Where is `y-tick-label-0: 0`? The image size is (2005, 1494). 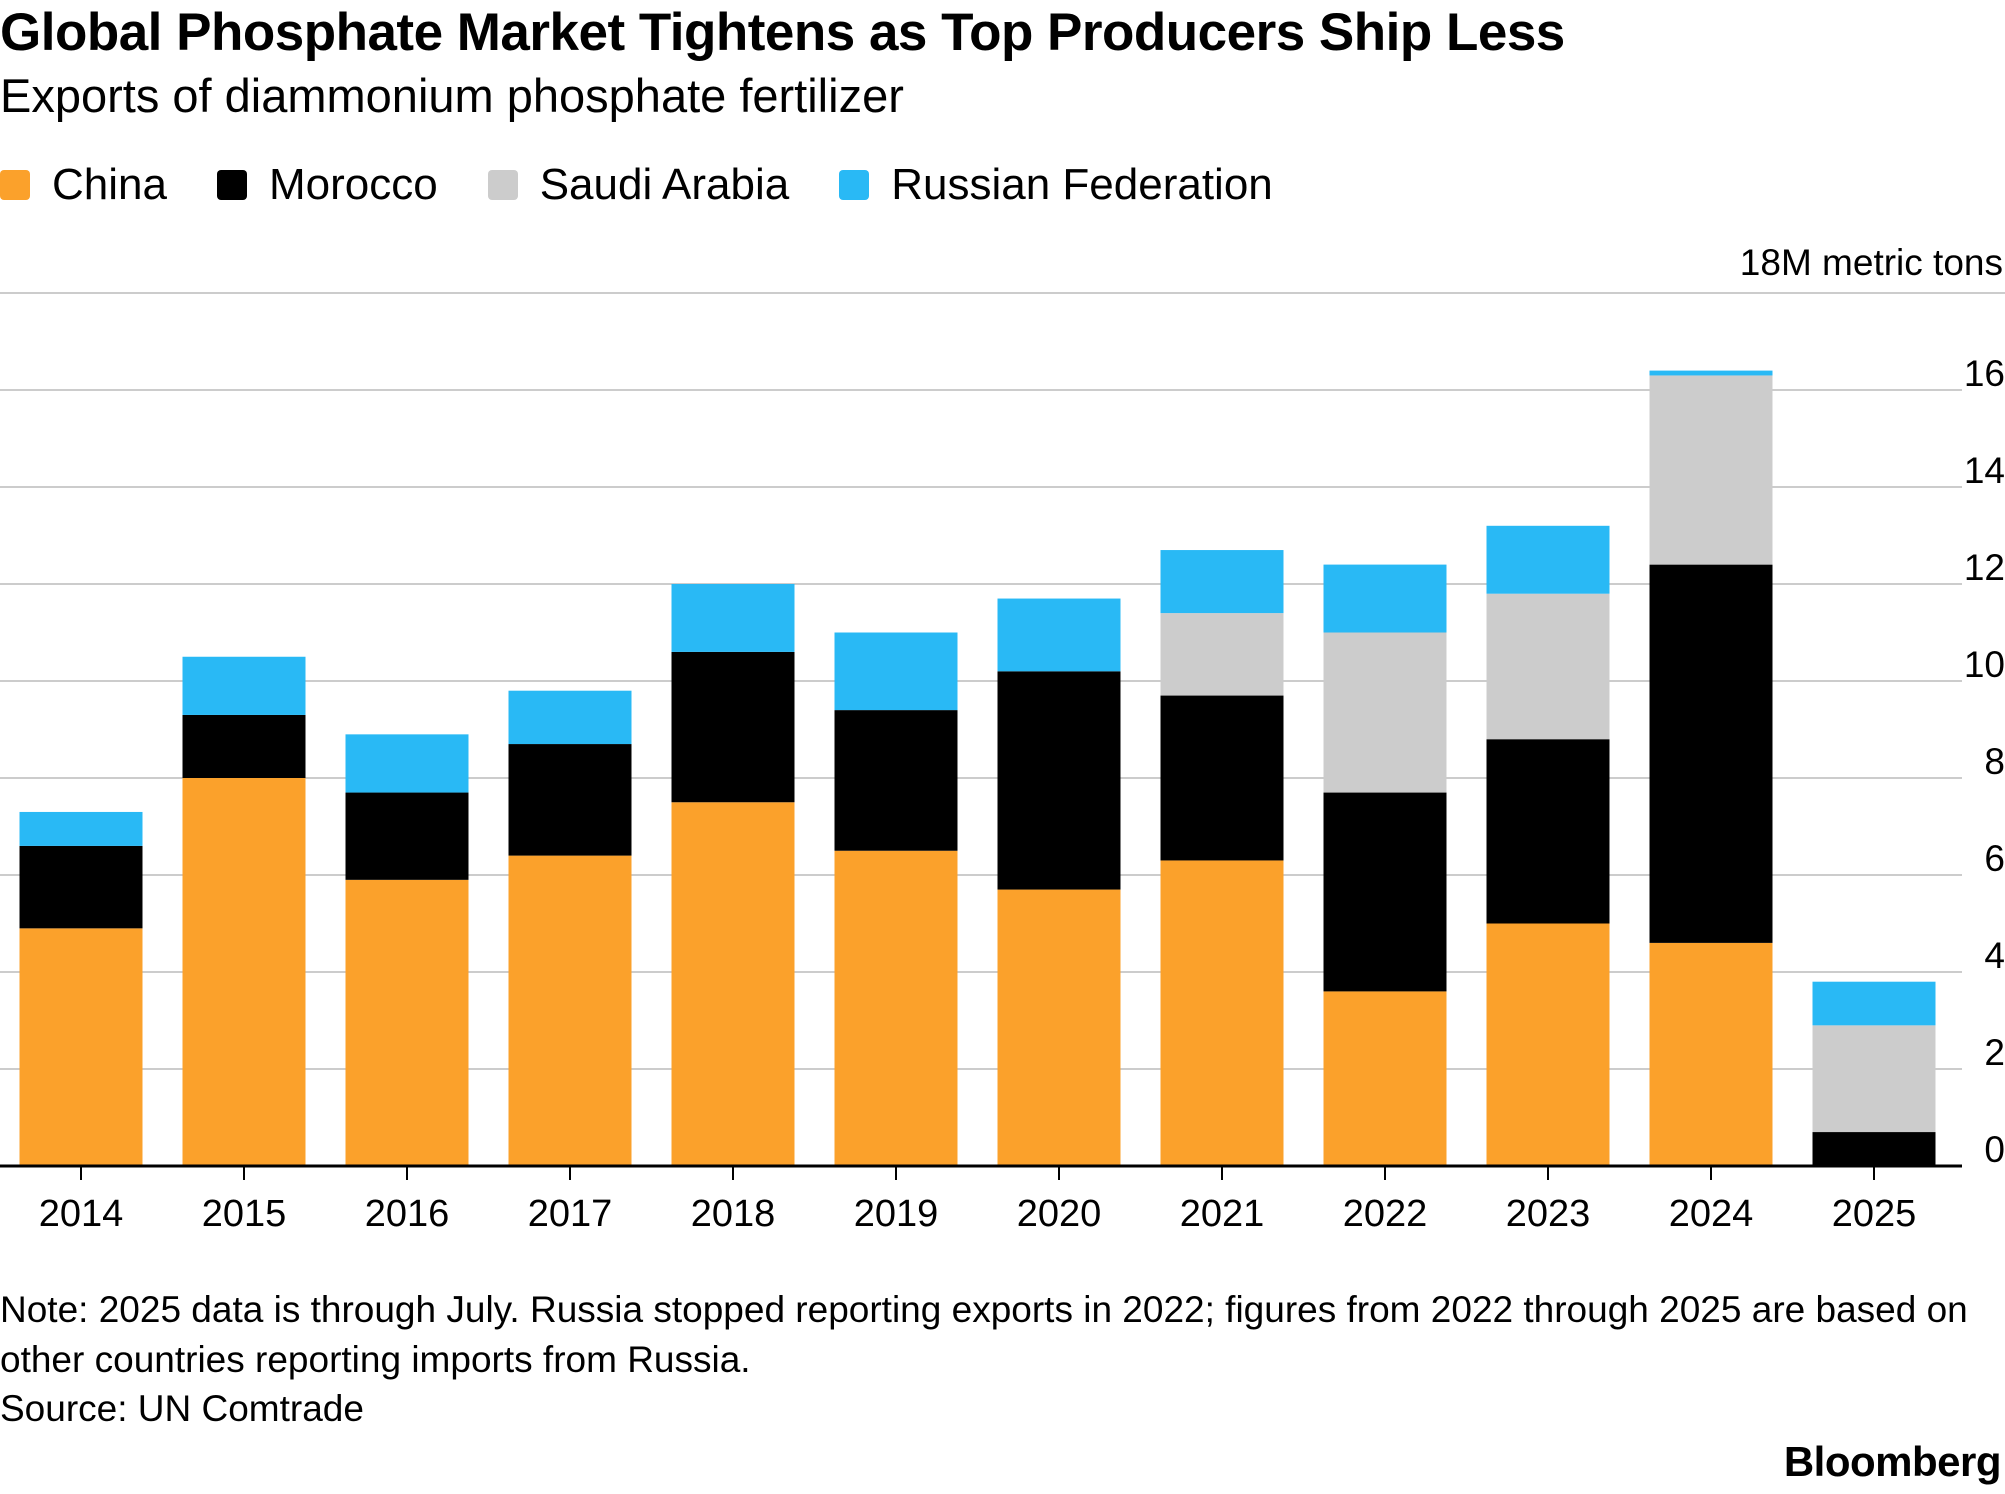
y-tick-label-0: 0 is located at coordinates (1994, 1149).